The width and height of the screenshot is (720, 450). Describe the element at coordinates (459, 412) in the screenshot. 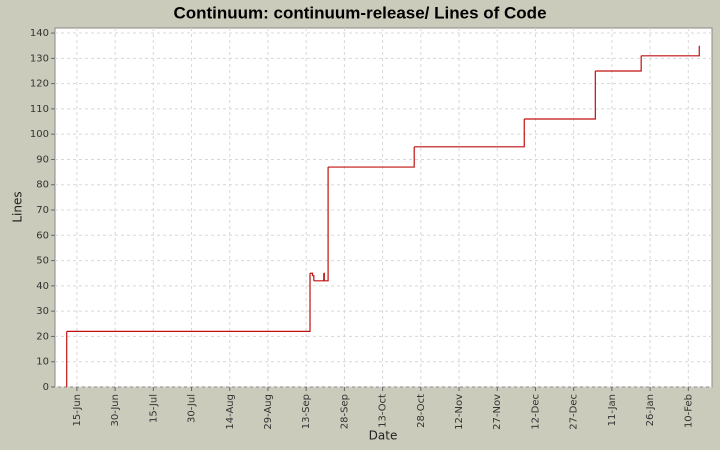

I see `x-tick-label: 12-Nov` at that location.